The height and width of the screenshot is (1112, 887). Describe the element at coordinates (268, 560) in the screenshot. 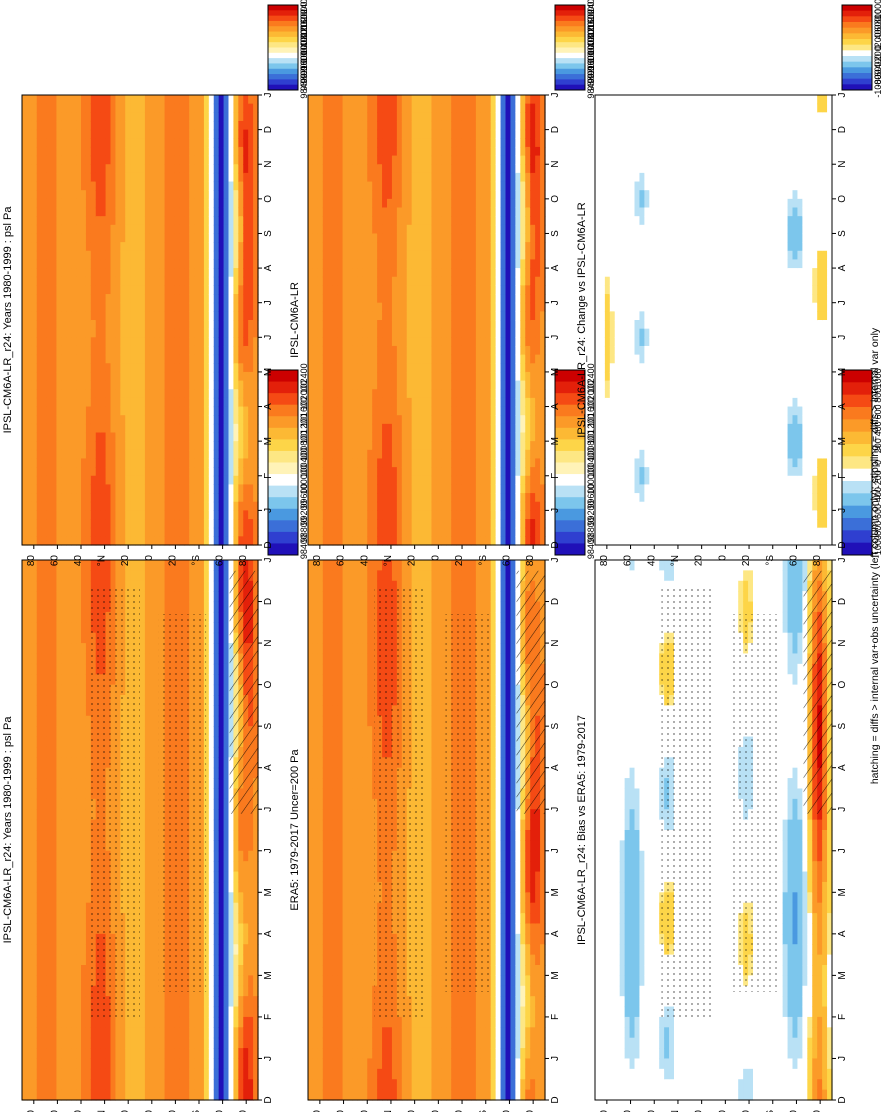

I see `month-tick-label: J` at that location.